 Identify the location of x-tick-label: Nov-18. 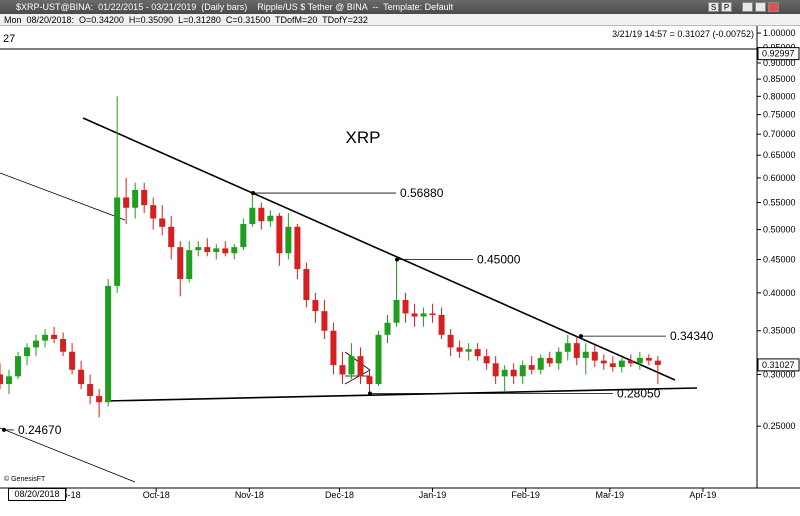
(249, 495).